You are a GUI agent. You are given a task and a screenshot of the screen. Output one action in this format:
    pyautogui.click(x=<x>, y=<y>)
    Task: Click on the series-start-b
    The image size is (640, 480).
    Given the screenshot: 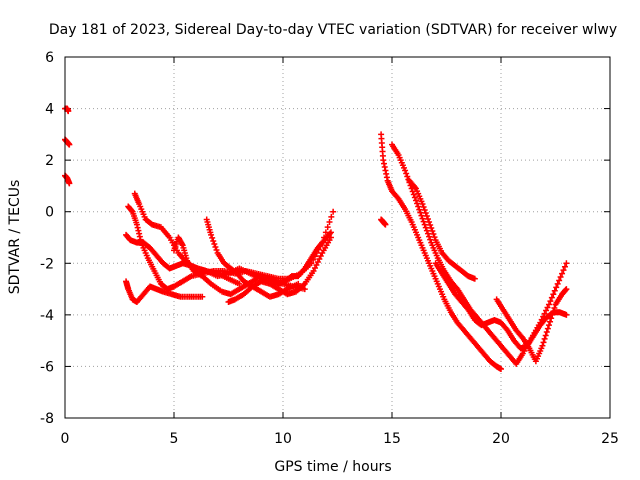 What is the action you would take?
    pyautogui.click(x=67, y=142)
    